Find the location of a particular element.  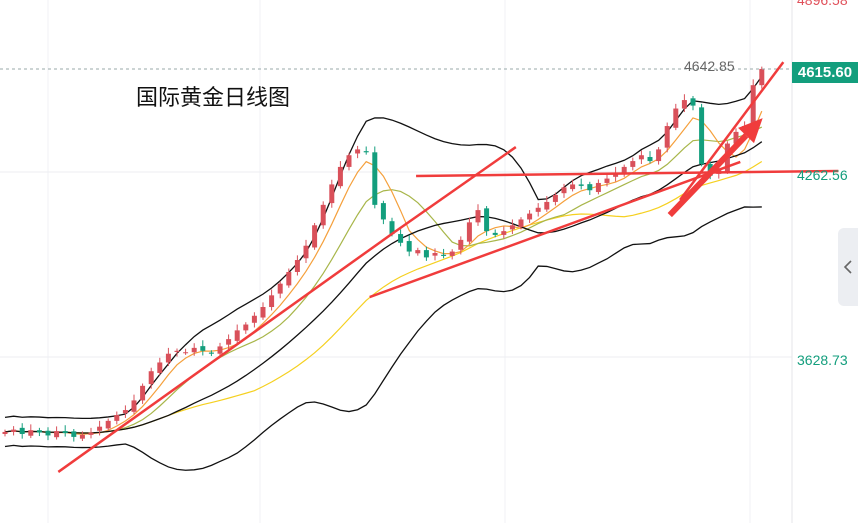

collapse-panel-button is located at coordinates (848, 267).